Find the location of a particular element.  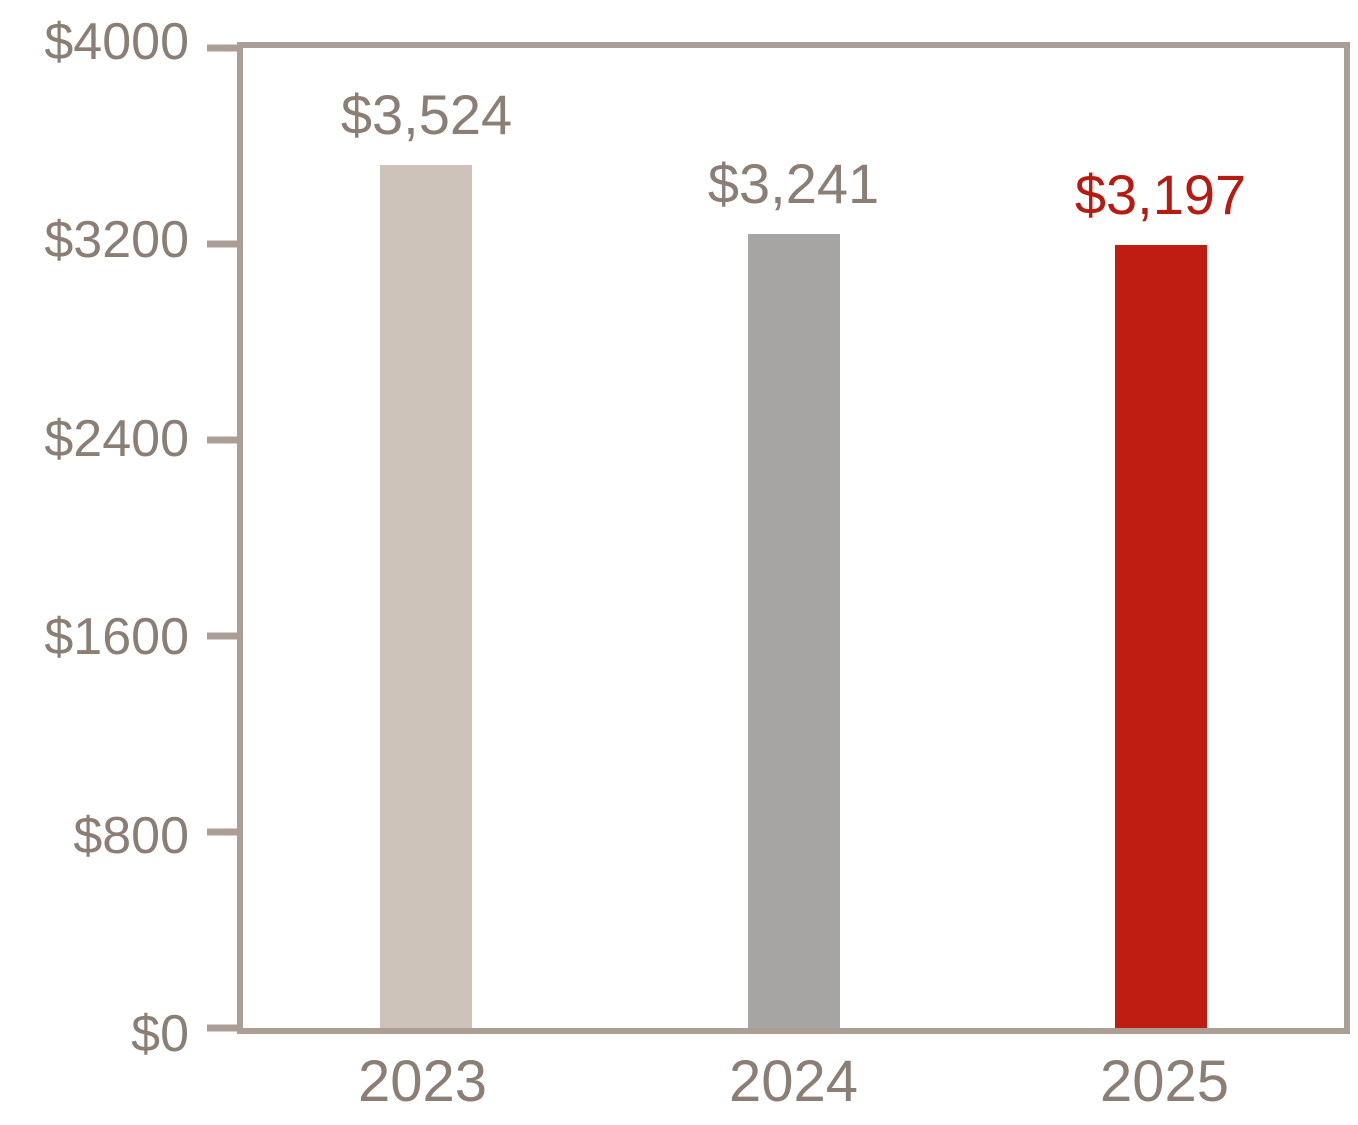

y-tick-label: $800 is located at coordinates (131, 835).